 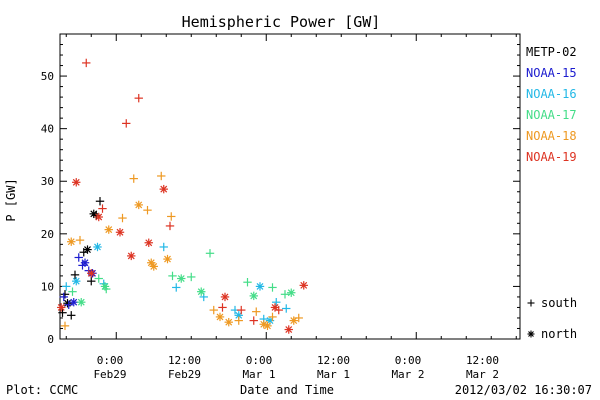 What do you see at coordinates (551, 157) in the screenshot?
I see `legend-entry-noaa-19: NOAA-19` at bounding box center [551, 157].